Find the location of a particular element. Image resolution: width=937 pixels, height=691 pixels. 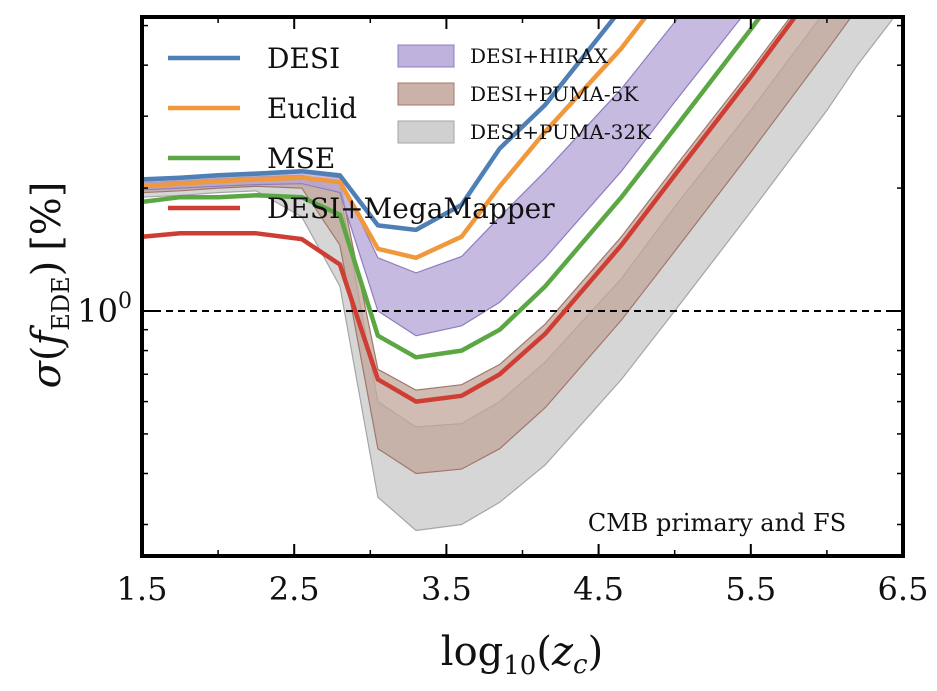

y-axis-label: σ(fEDE)[%] is located at coordinates (49, 285).